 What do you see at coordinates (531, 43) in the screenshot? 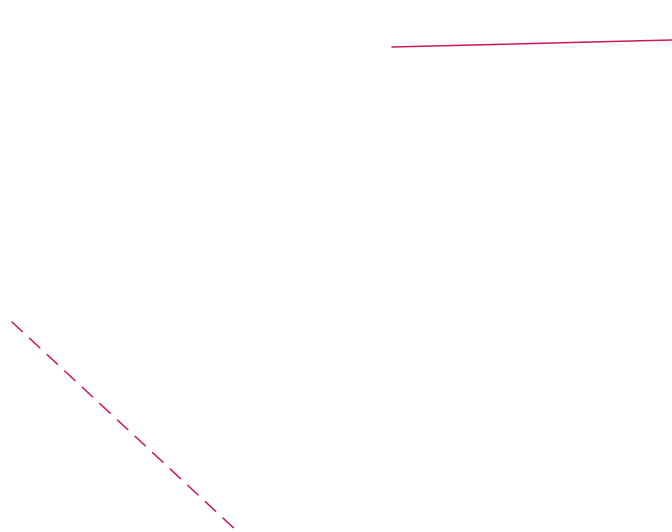
I see `top-solid-line` at bounding box center [531, 43].